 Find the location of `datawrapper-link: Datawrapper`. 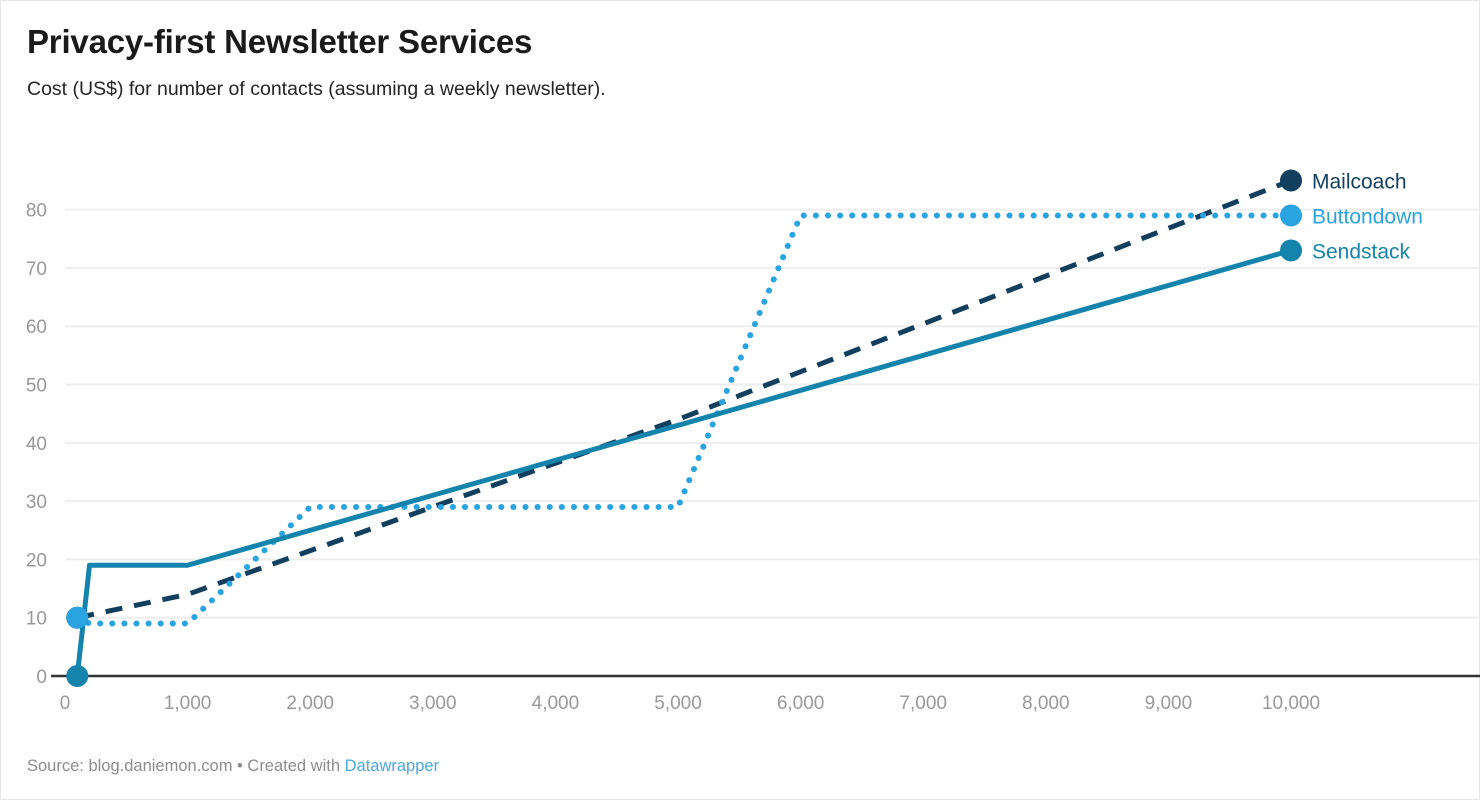

datawrapper-link: Datawrapper is located at coordinates (392, 766).